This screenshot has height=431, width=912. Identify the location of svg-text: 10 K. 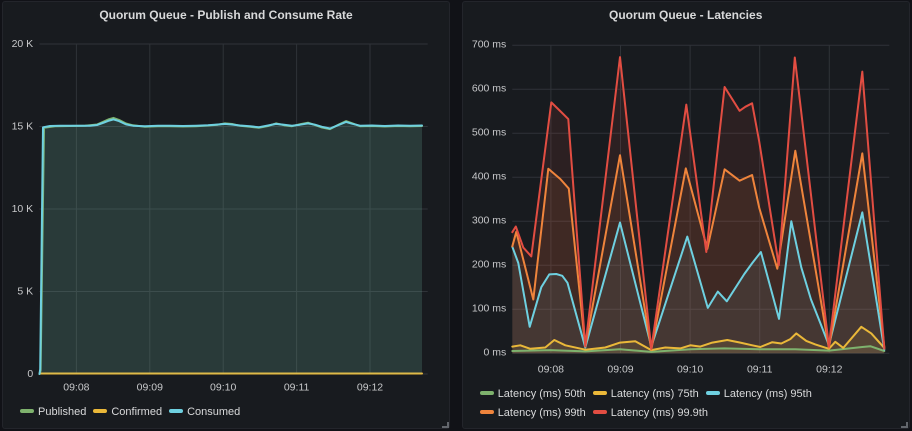
(23, 209).